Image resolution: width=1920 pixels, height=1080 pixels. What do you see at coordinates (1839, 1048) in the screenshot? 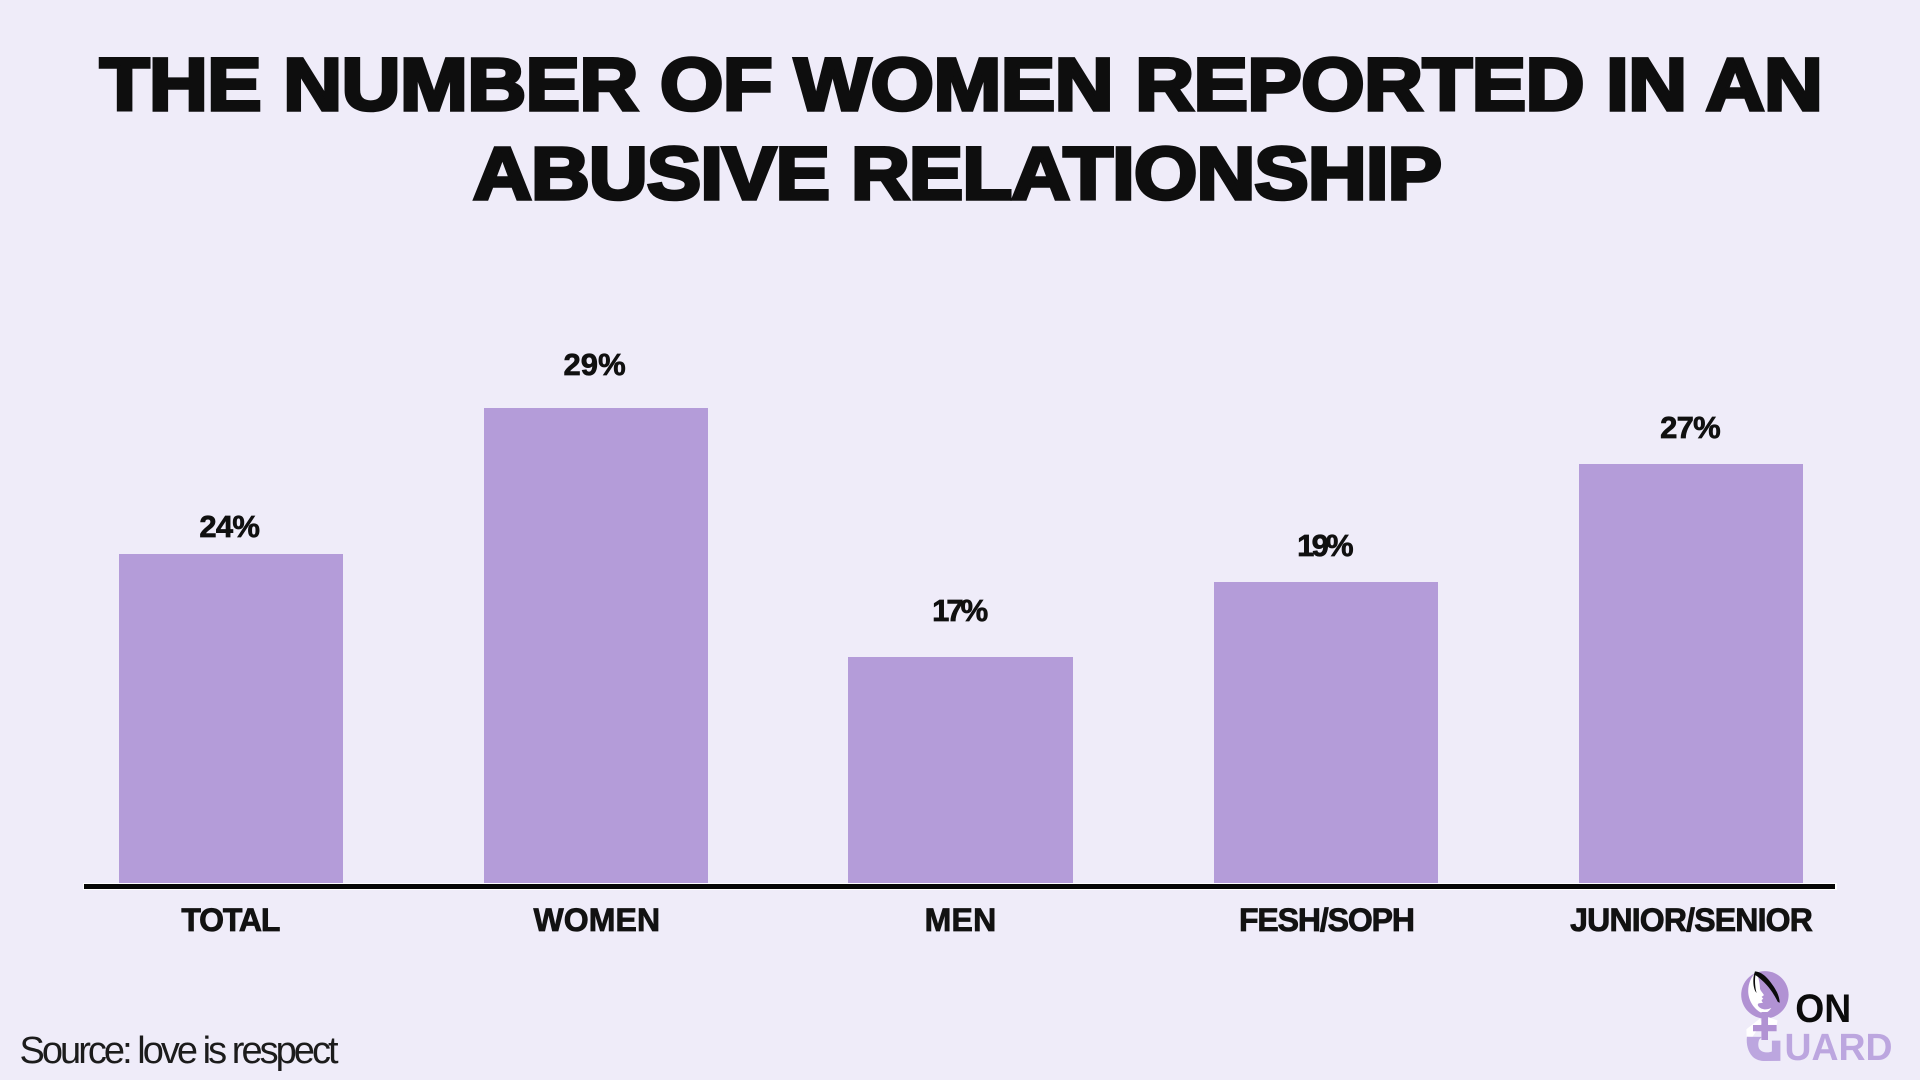
I see `svg-text: UARD` at bounding box center [1839, 1048].